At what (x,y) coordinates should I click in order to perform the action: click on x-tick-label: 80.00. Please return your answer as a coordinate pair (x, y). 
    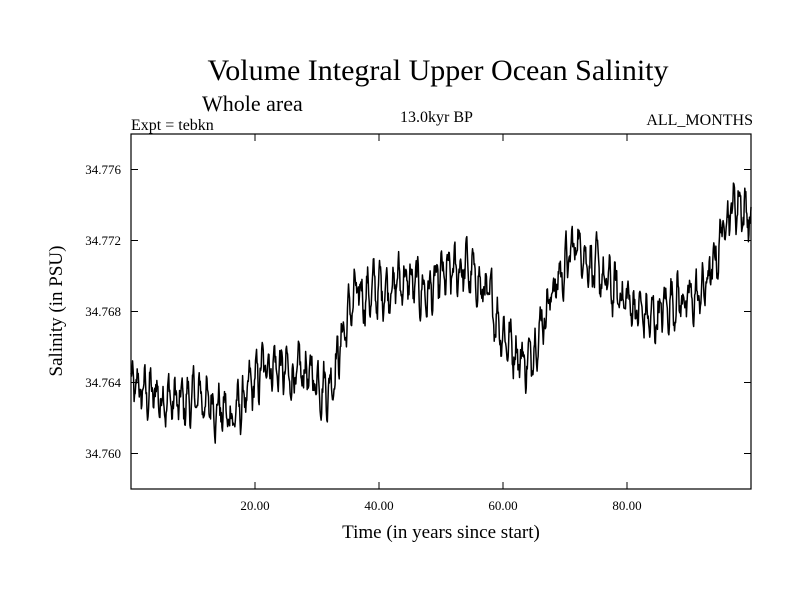
    Looking at the image, I should click on (626, 505).